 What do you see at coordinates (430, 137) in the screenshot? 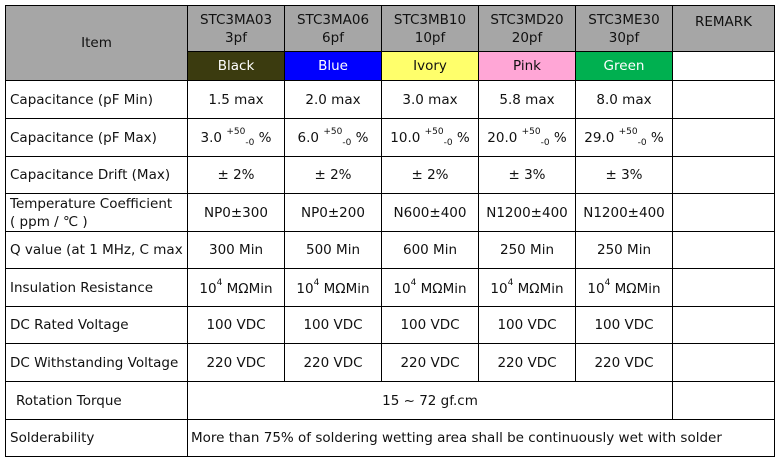
I see `cell-value: 10.0 +50-0 %` at bounding box center [430, 137].